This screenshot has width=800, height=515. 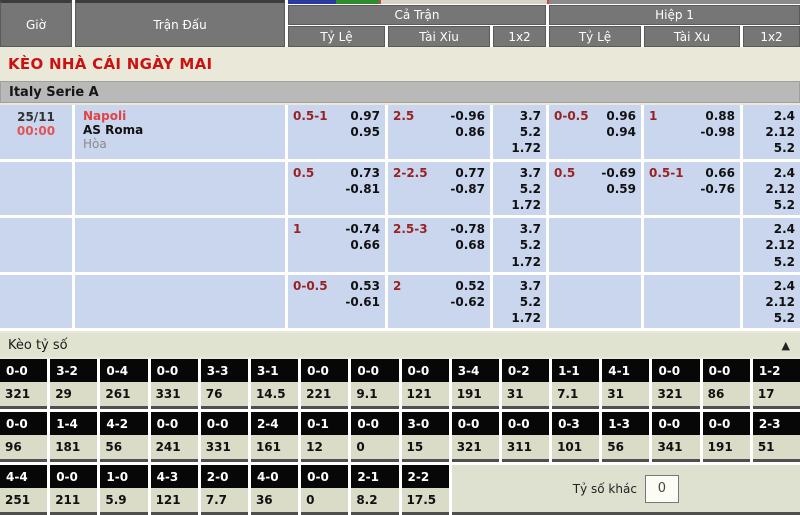 What do you see at coordinates (336, 188) in the screenshot?
I see `ft-handicap-cell: 0.5 0.73 -0.81` at bounding box center [336, 188].